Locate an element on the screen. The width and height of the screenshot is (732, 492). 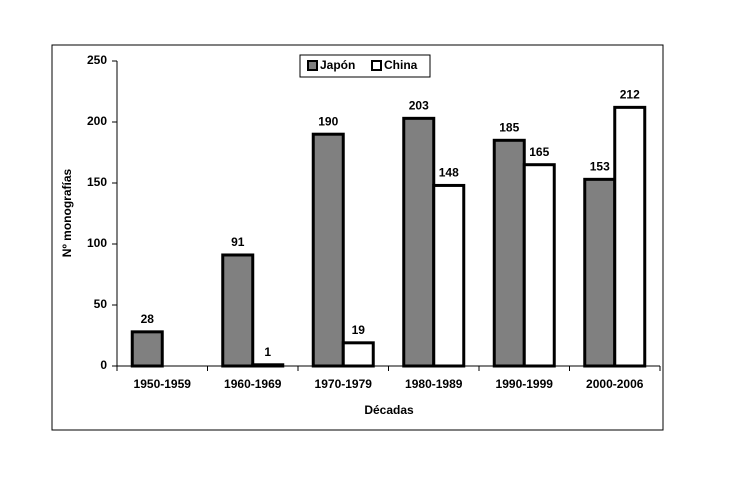
y-axis-label: Nº monografías is located at coordinates (67, 212).